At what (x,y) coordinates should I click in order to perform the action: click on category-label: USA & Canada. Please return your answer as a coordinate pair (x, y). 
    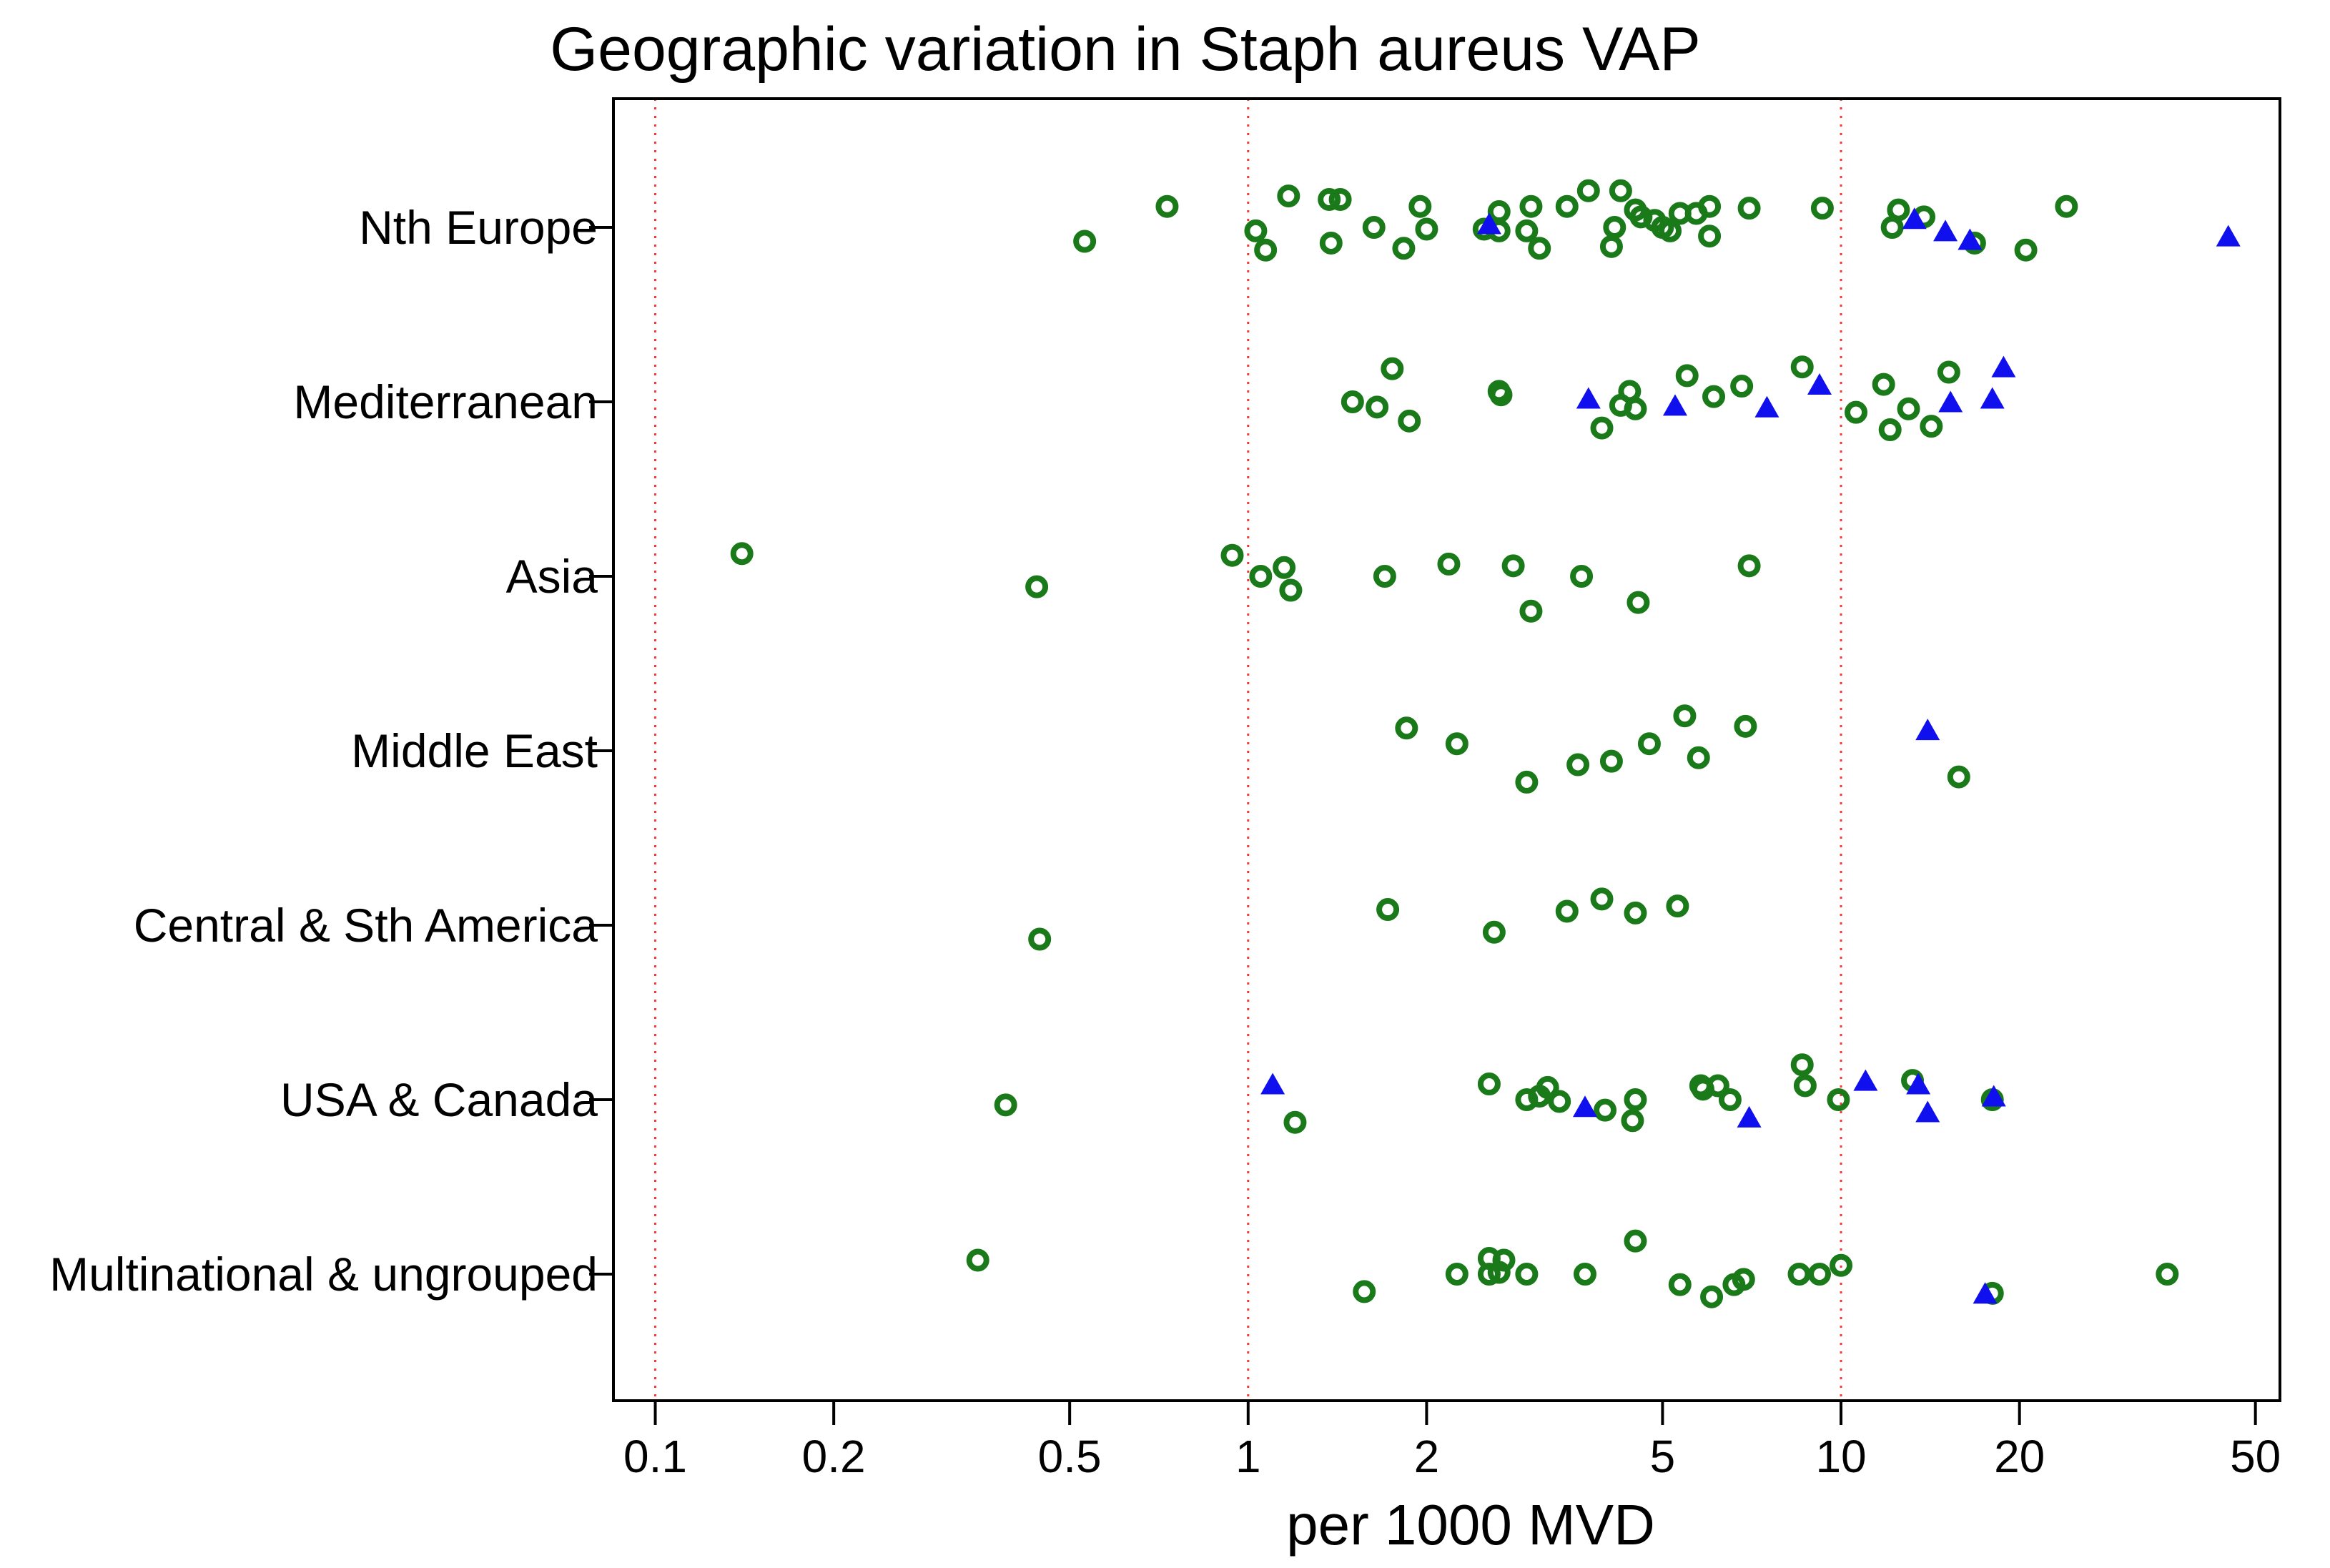
    Looking at the image, I should click on (439, 1099).